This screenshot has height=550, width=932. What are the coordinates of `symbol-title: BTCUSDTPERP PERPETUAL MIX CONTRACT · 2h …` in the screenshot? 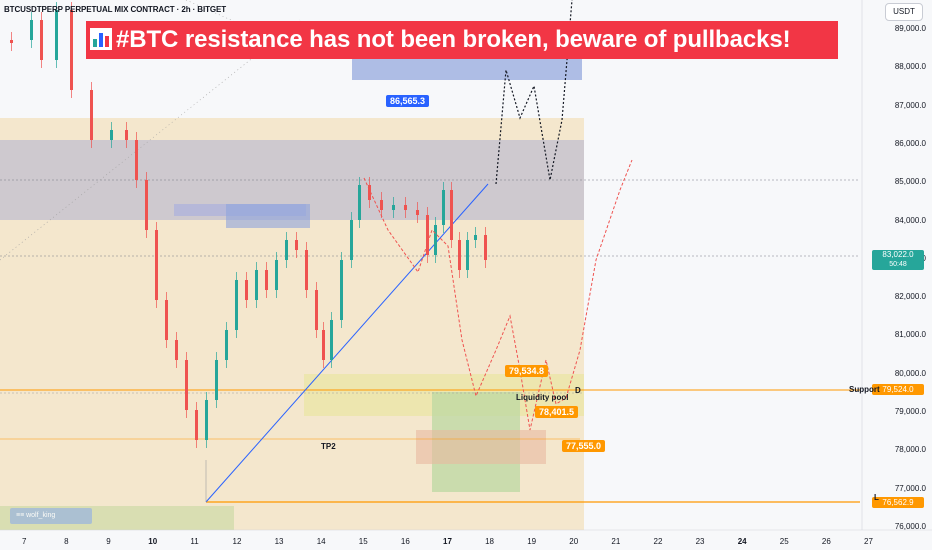 It's located at (115, 9).